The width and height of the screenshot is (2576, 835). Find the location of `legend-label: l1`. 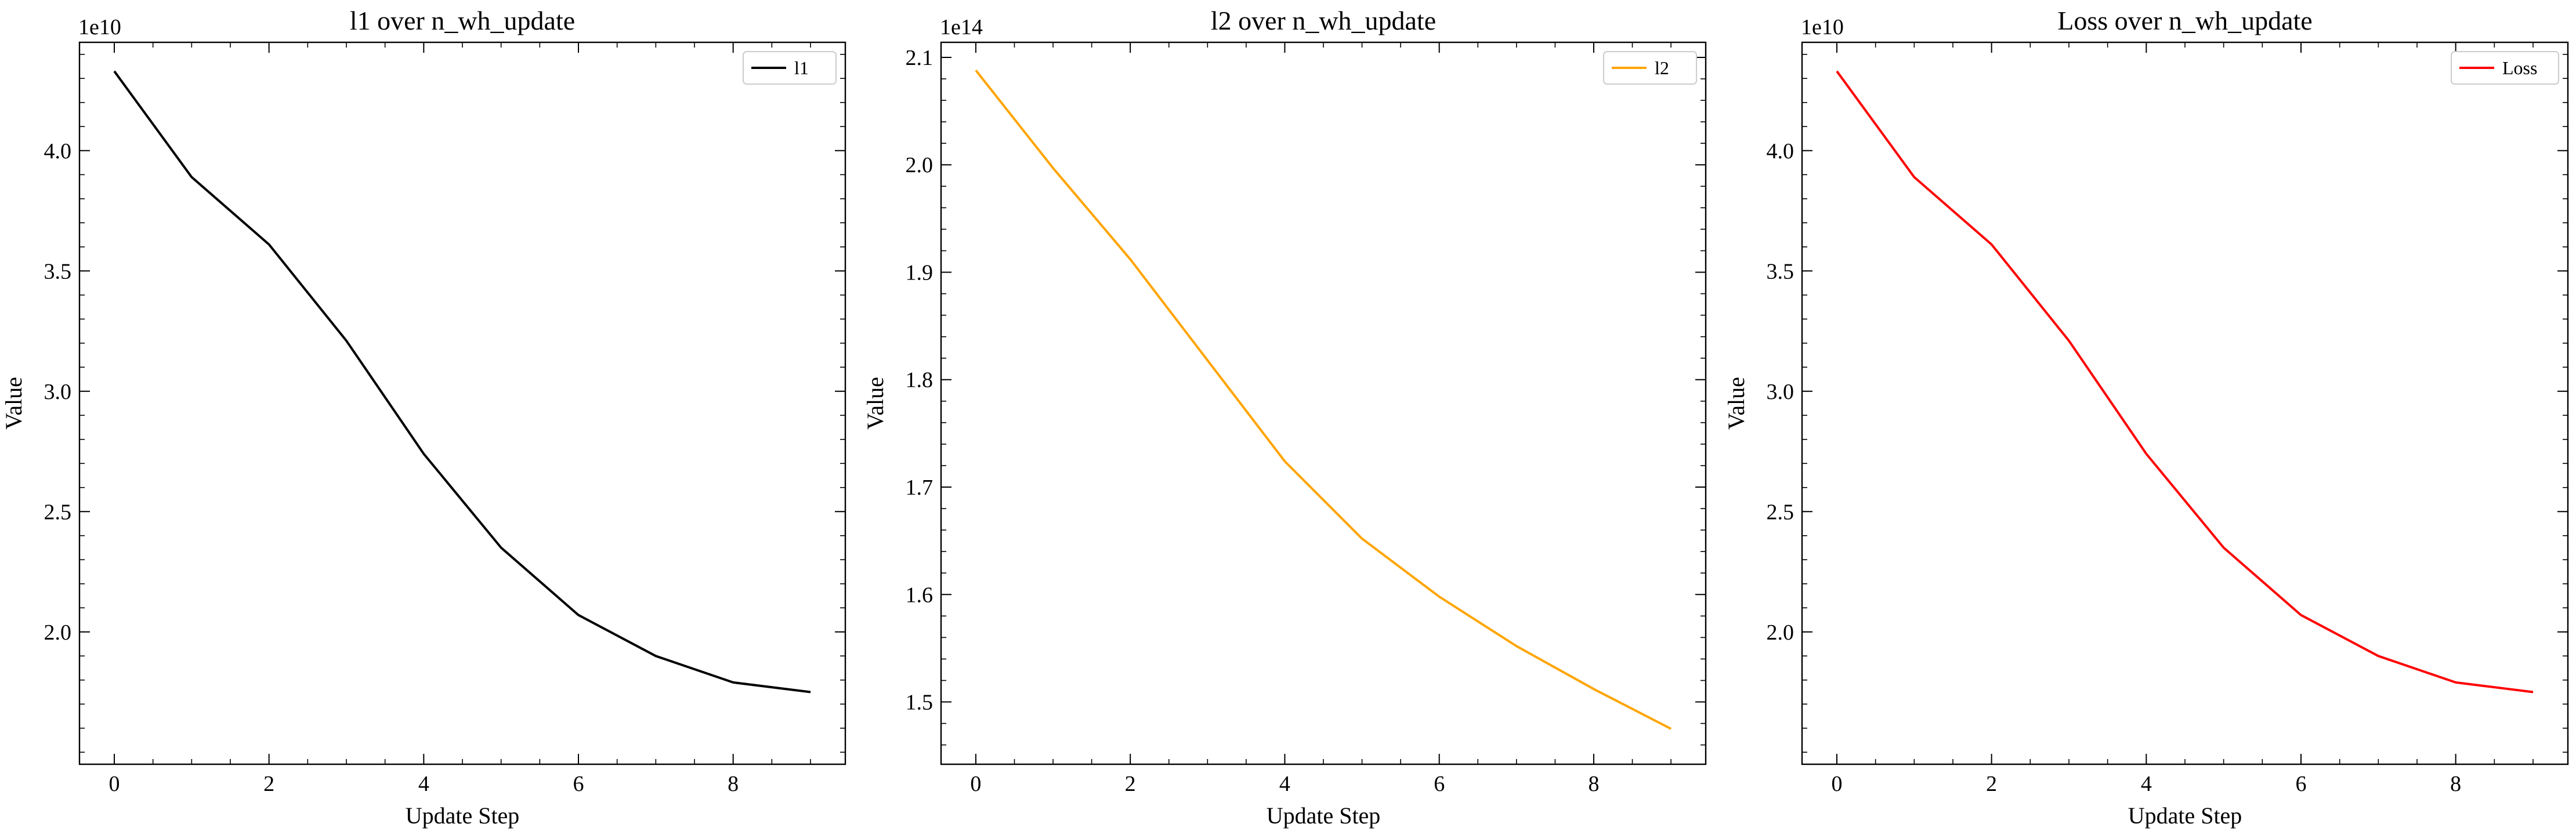

legend-label: l1 is located at coordinates (801, 68).